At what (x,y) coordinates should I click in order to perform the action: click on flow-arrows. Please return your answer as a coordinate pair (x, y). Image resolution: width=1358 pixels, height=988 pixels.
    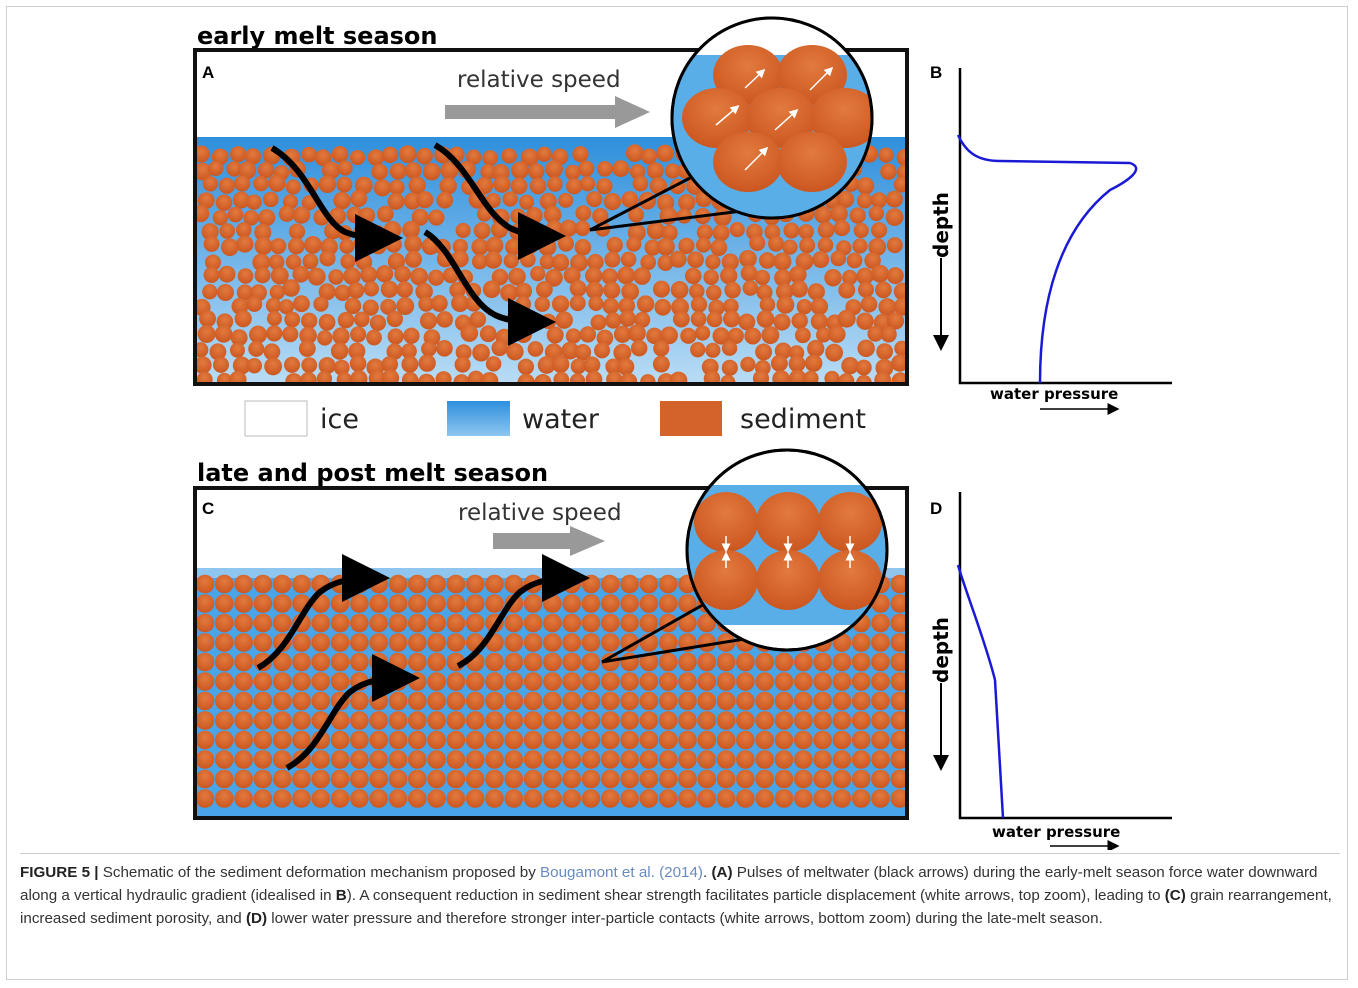
    Looking at the image, I should click on (423, 662).